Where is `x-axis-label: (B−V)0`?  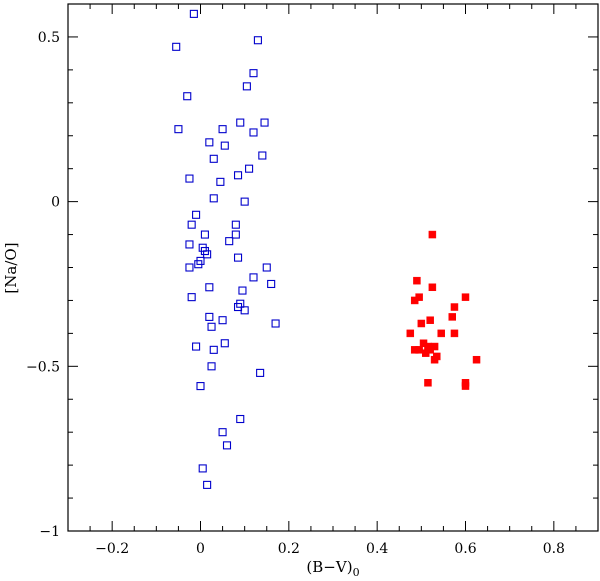
x-axis-label: (B−V)0 is located at coordinates (332, 568).